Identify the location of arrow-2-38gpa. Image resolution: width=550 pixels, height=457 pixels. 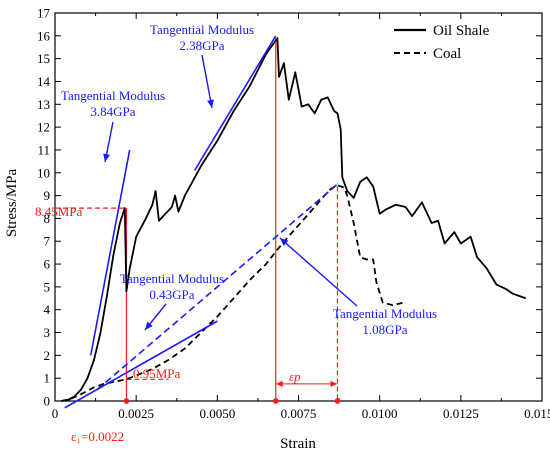
(207, 81).